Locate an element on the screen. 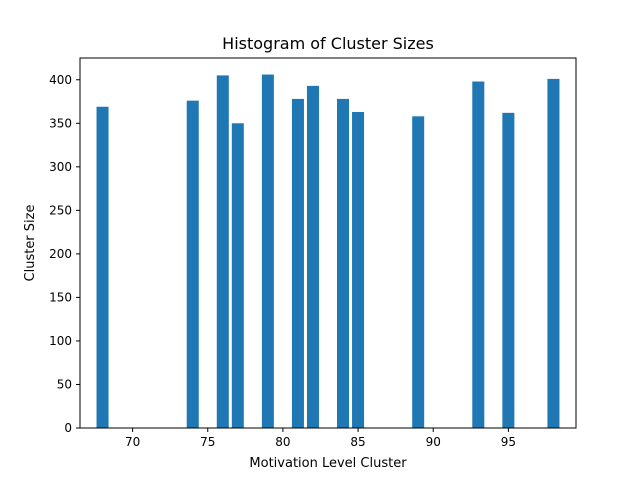 Image resolution: width=640 pixels, height=480 pixels. y-tick-label-0: 0 is located at coordinates (68, 428).